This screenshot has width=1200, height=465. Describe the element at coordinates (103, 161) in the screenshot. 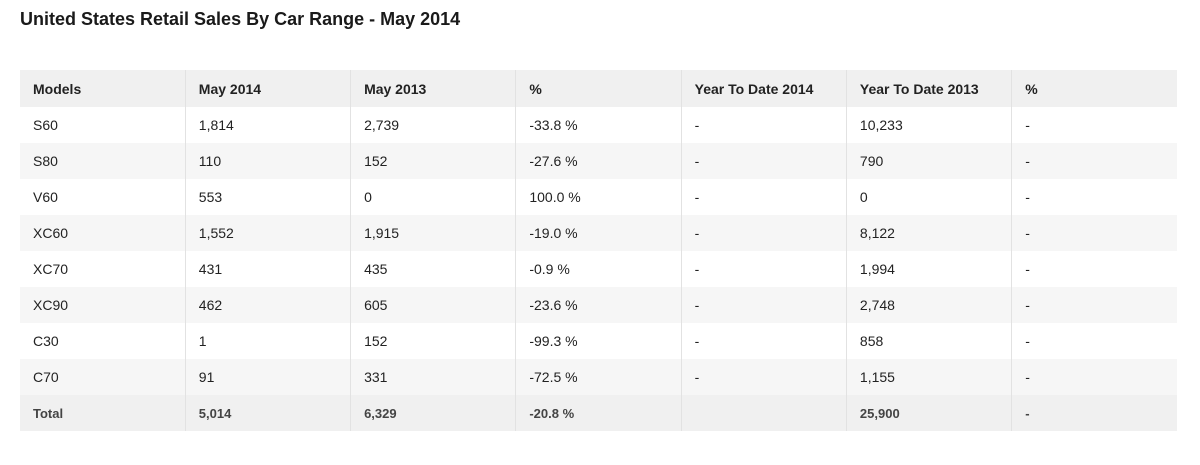

I see `table-cell: S80` at that location.